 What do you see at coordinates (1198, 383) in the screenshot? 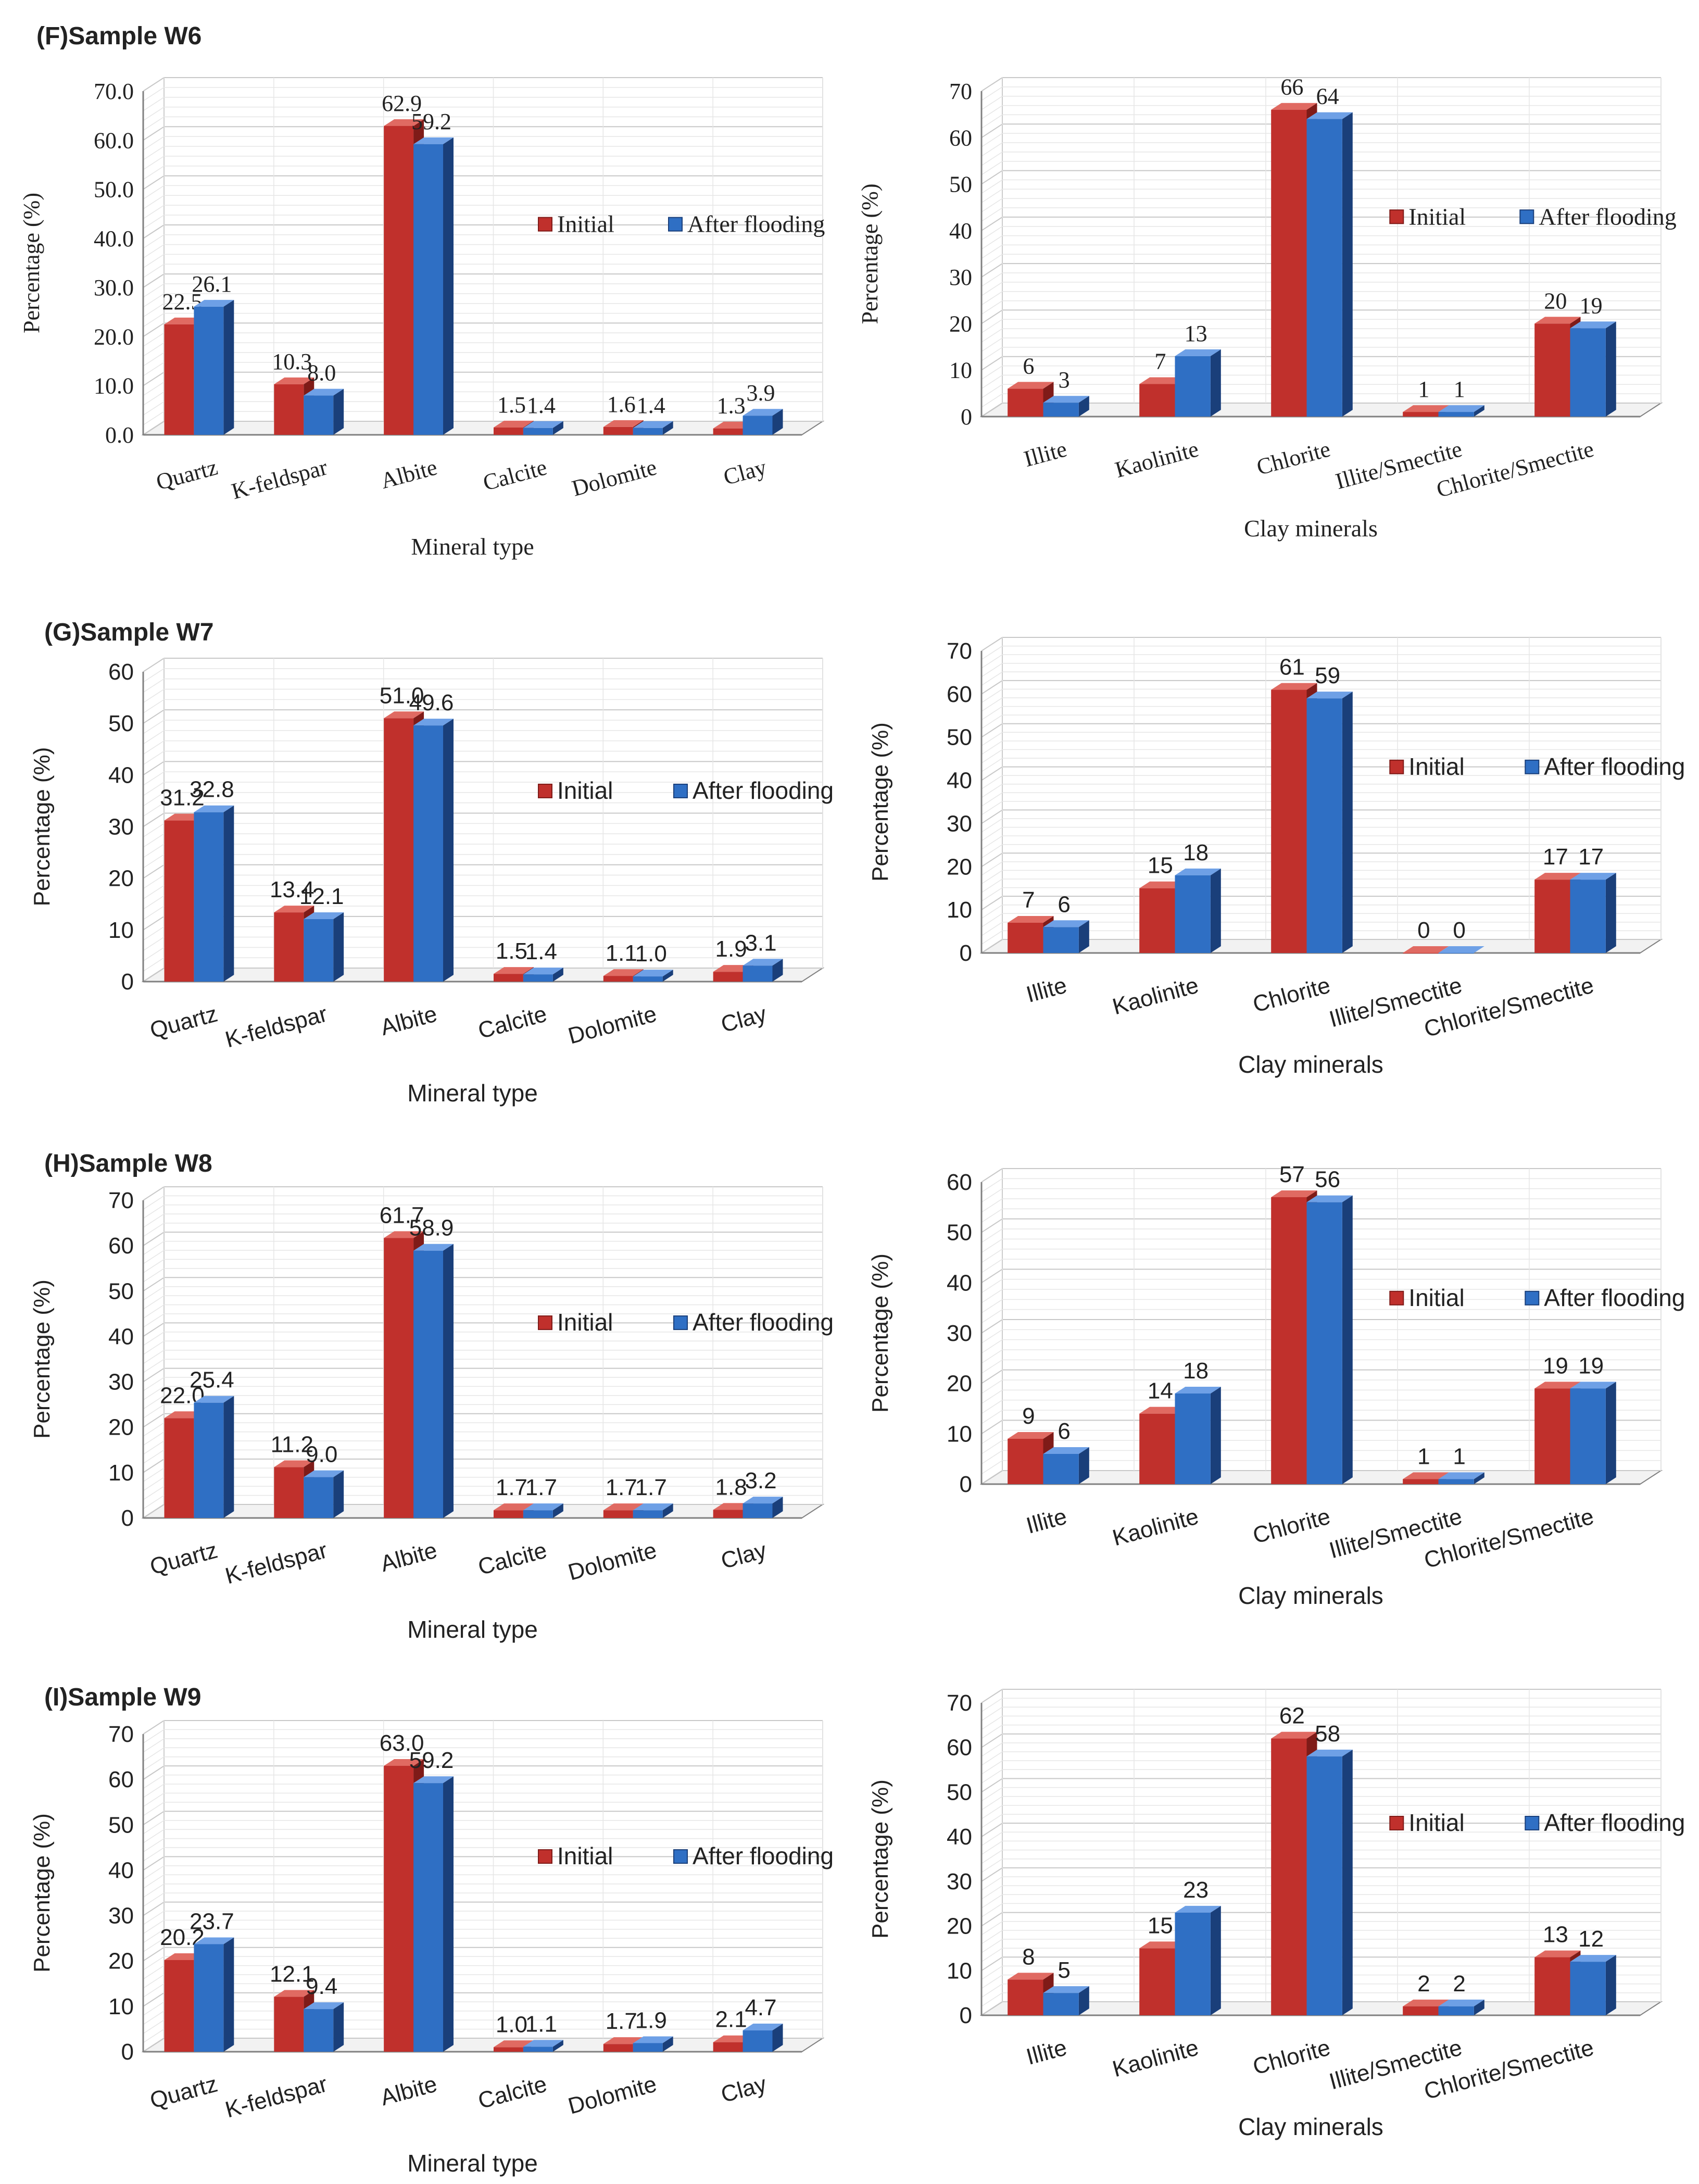
I see `bar-after-flooding-kaolinite` at bounding box center [1198, 383].